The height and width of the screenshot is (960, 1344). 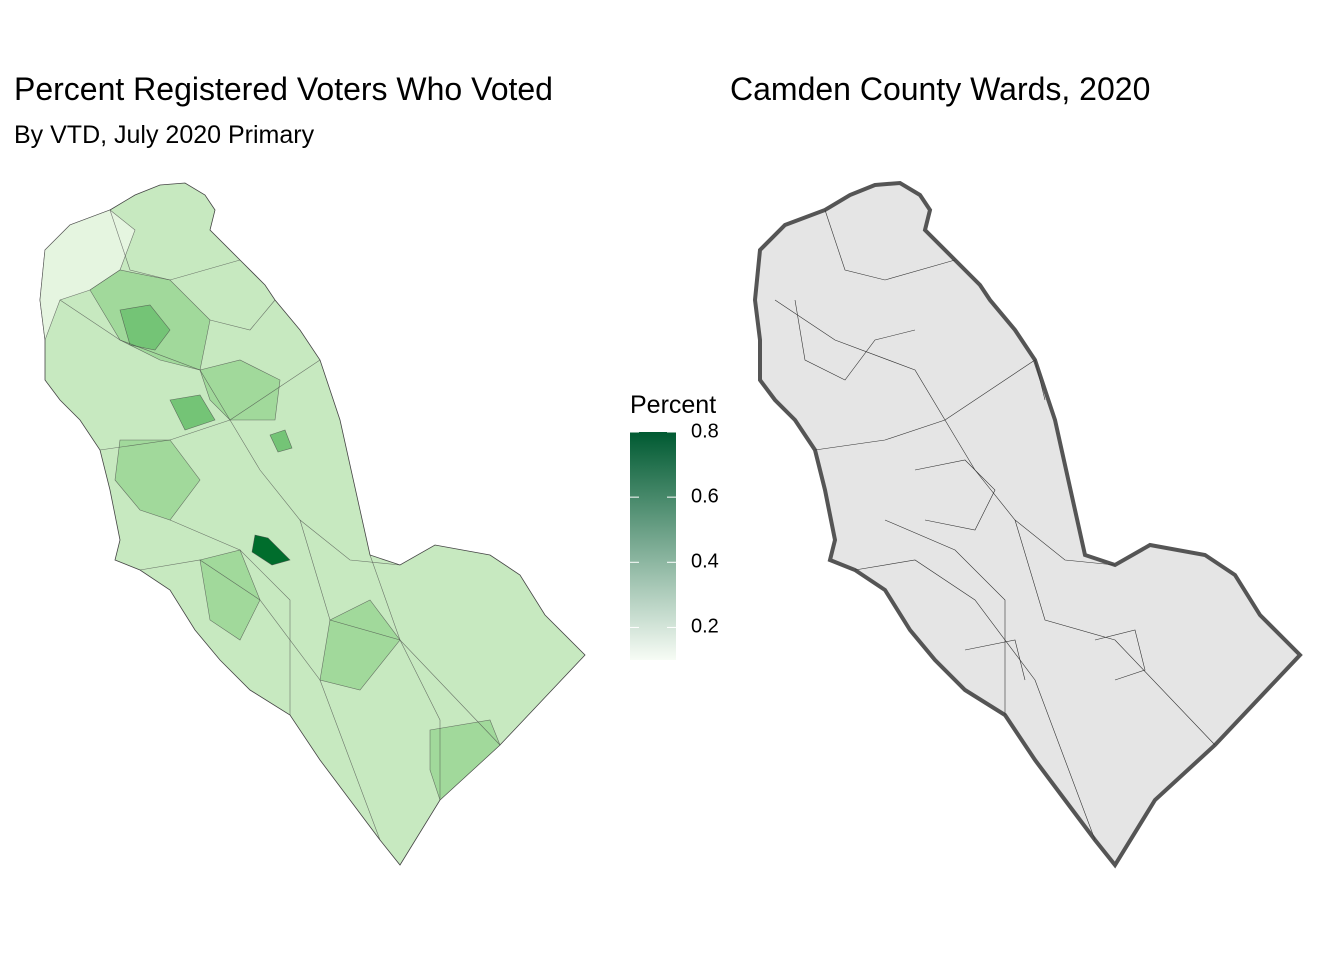 What do you see at coordinates (705, 627) in the screenshot?
I see `legend-tick-label: 0.2` at bounding box center [705, 627].